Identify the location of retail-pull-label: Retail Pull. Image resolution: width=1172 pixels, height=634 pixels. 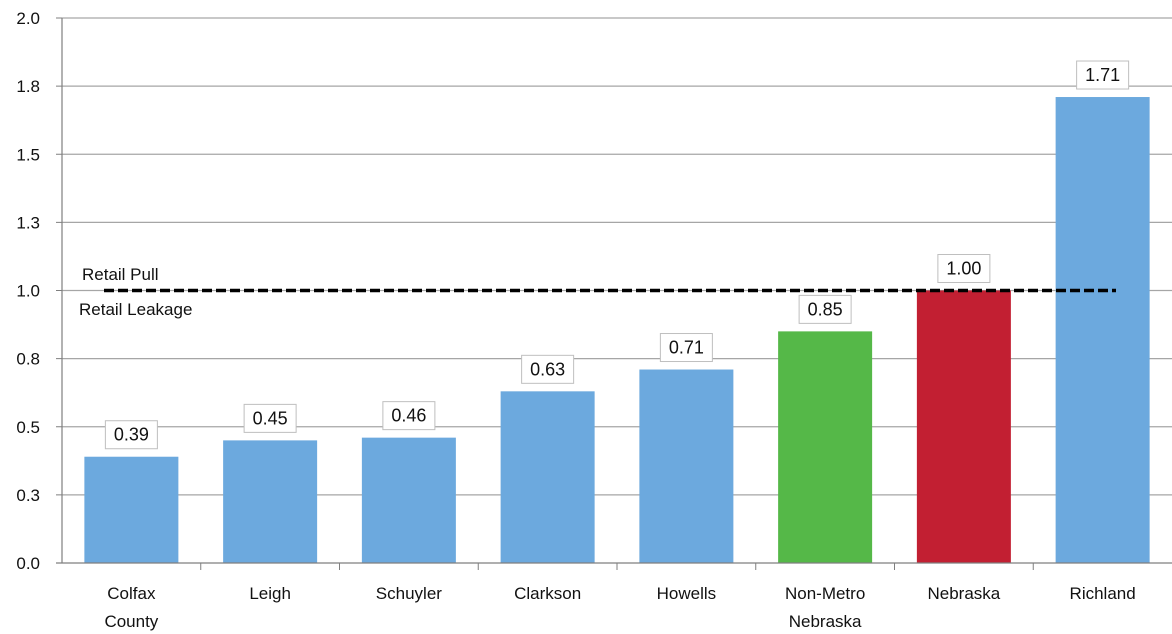
(120, 274).